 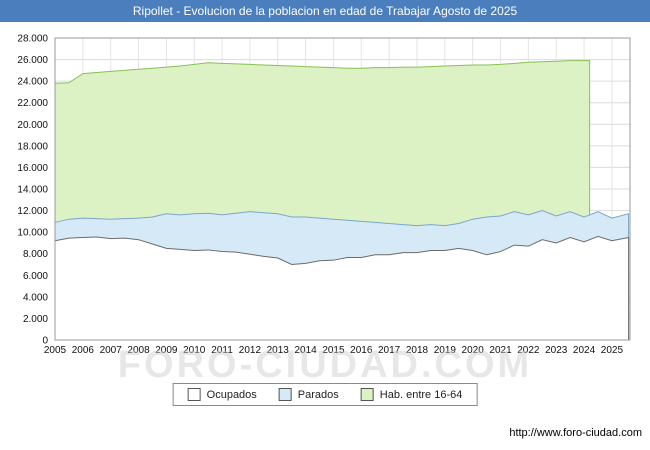 What do you see at coordinates (285, 394) in the screenshot?
I see `legend-swatch-parados` at bounding box center [285, 394].